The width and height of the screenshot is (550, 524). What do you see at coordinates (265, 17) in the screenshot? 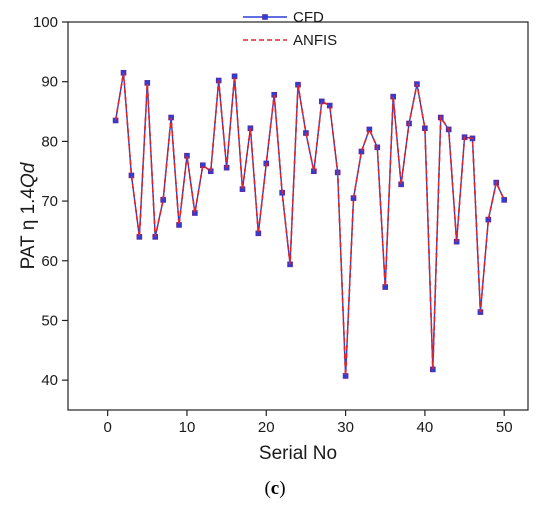
I see `legend-marker-cfd` at bounding box center [265, 17].